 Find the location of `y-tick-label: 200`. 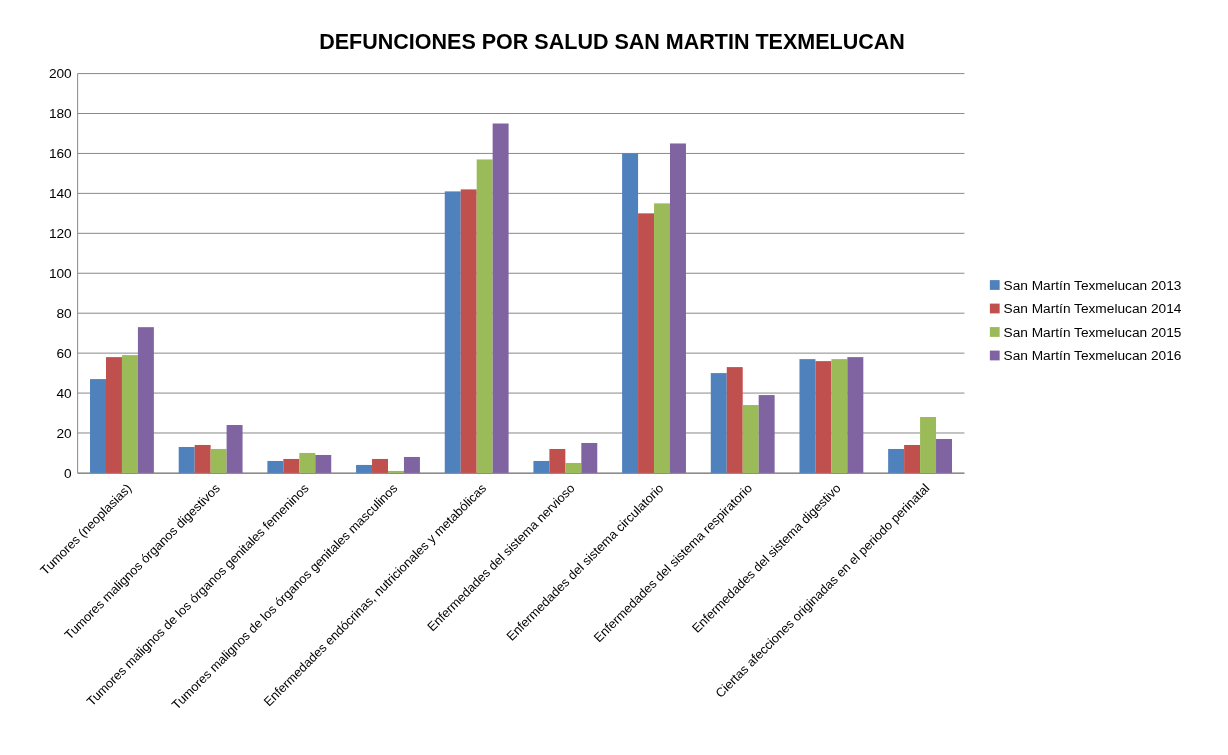

y-tick-label: 200 is located at coordinates (60, 74).